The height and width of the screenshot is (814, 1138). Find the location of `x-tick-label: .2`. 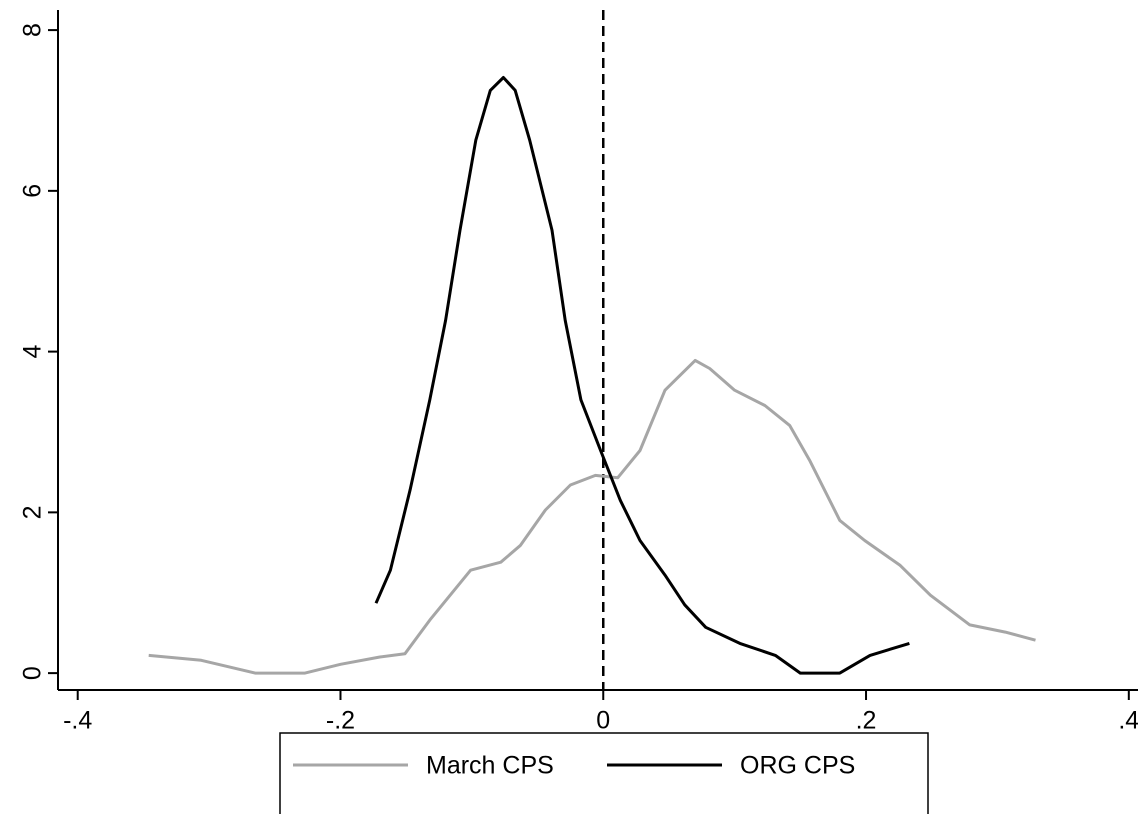

x-tick-label: .2 is located at coordinates (866, 721).